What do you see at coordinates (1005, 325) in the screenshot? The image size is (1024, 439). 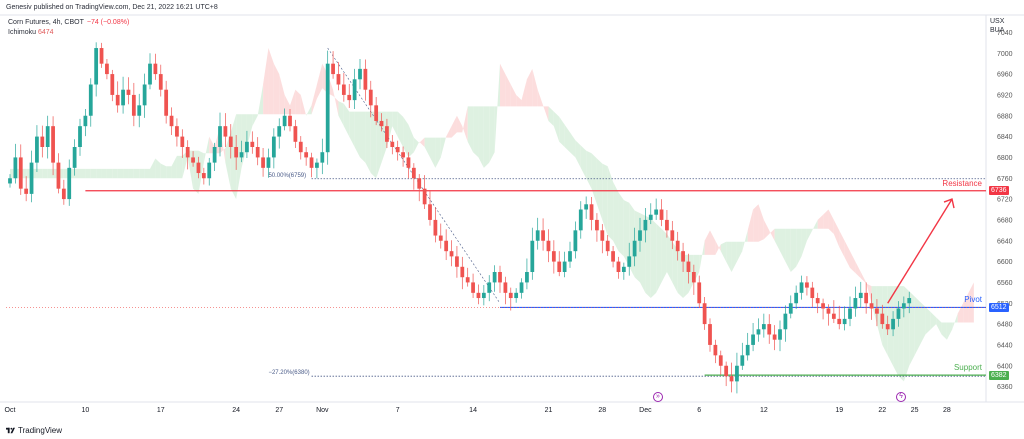 I see `y-tick-label: 6480` at bounding box center [1005, 325].